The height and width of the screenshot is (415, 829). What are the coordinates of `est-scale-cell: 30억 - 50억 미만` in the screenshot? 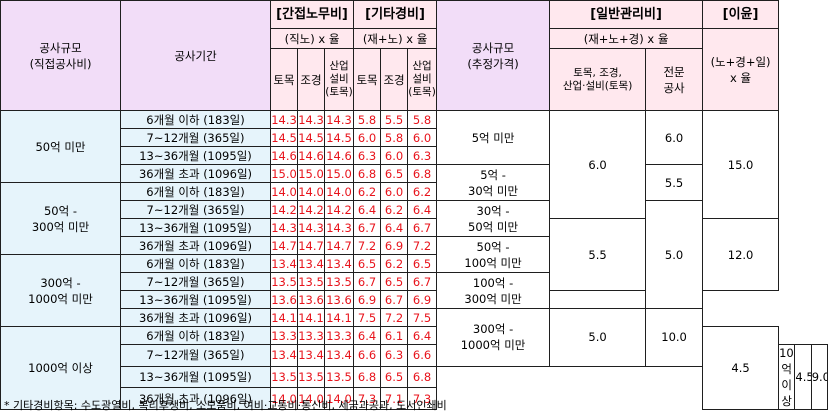 It's located at (493, 218).